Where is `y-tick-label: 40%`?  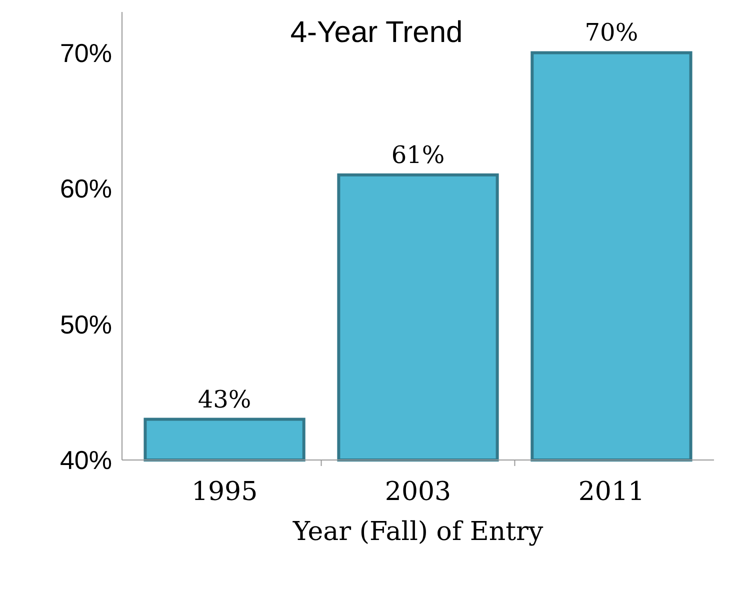
y-tick-label: 40% is located at coordinates (86, 460).